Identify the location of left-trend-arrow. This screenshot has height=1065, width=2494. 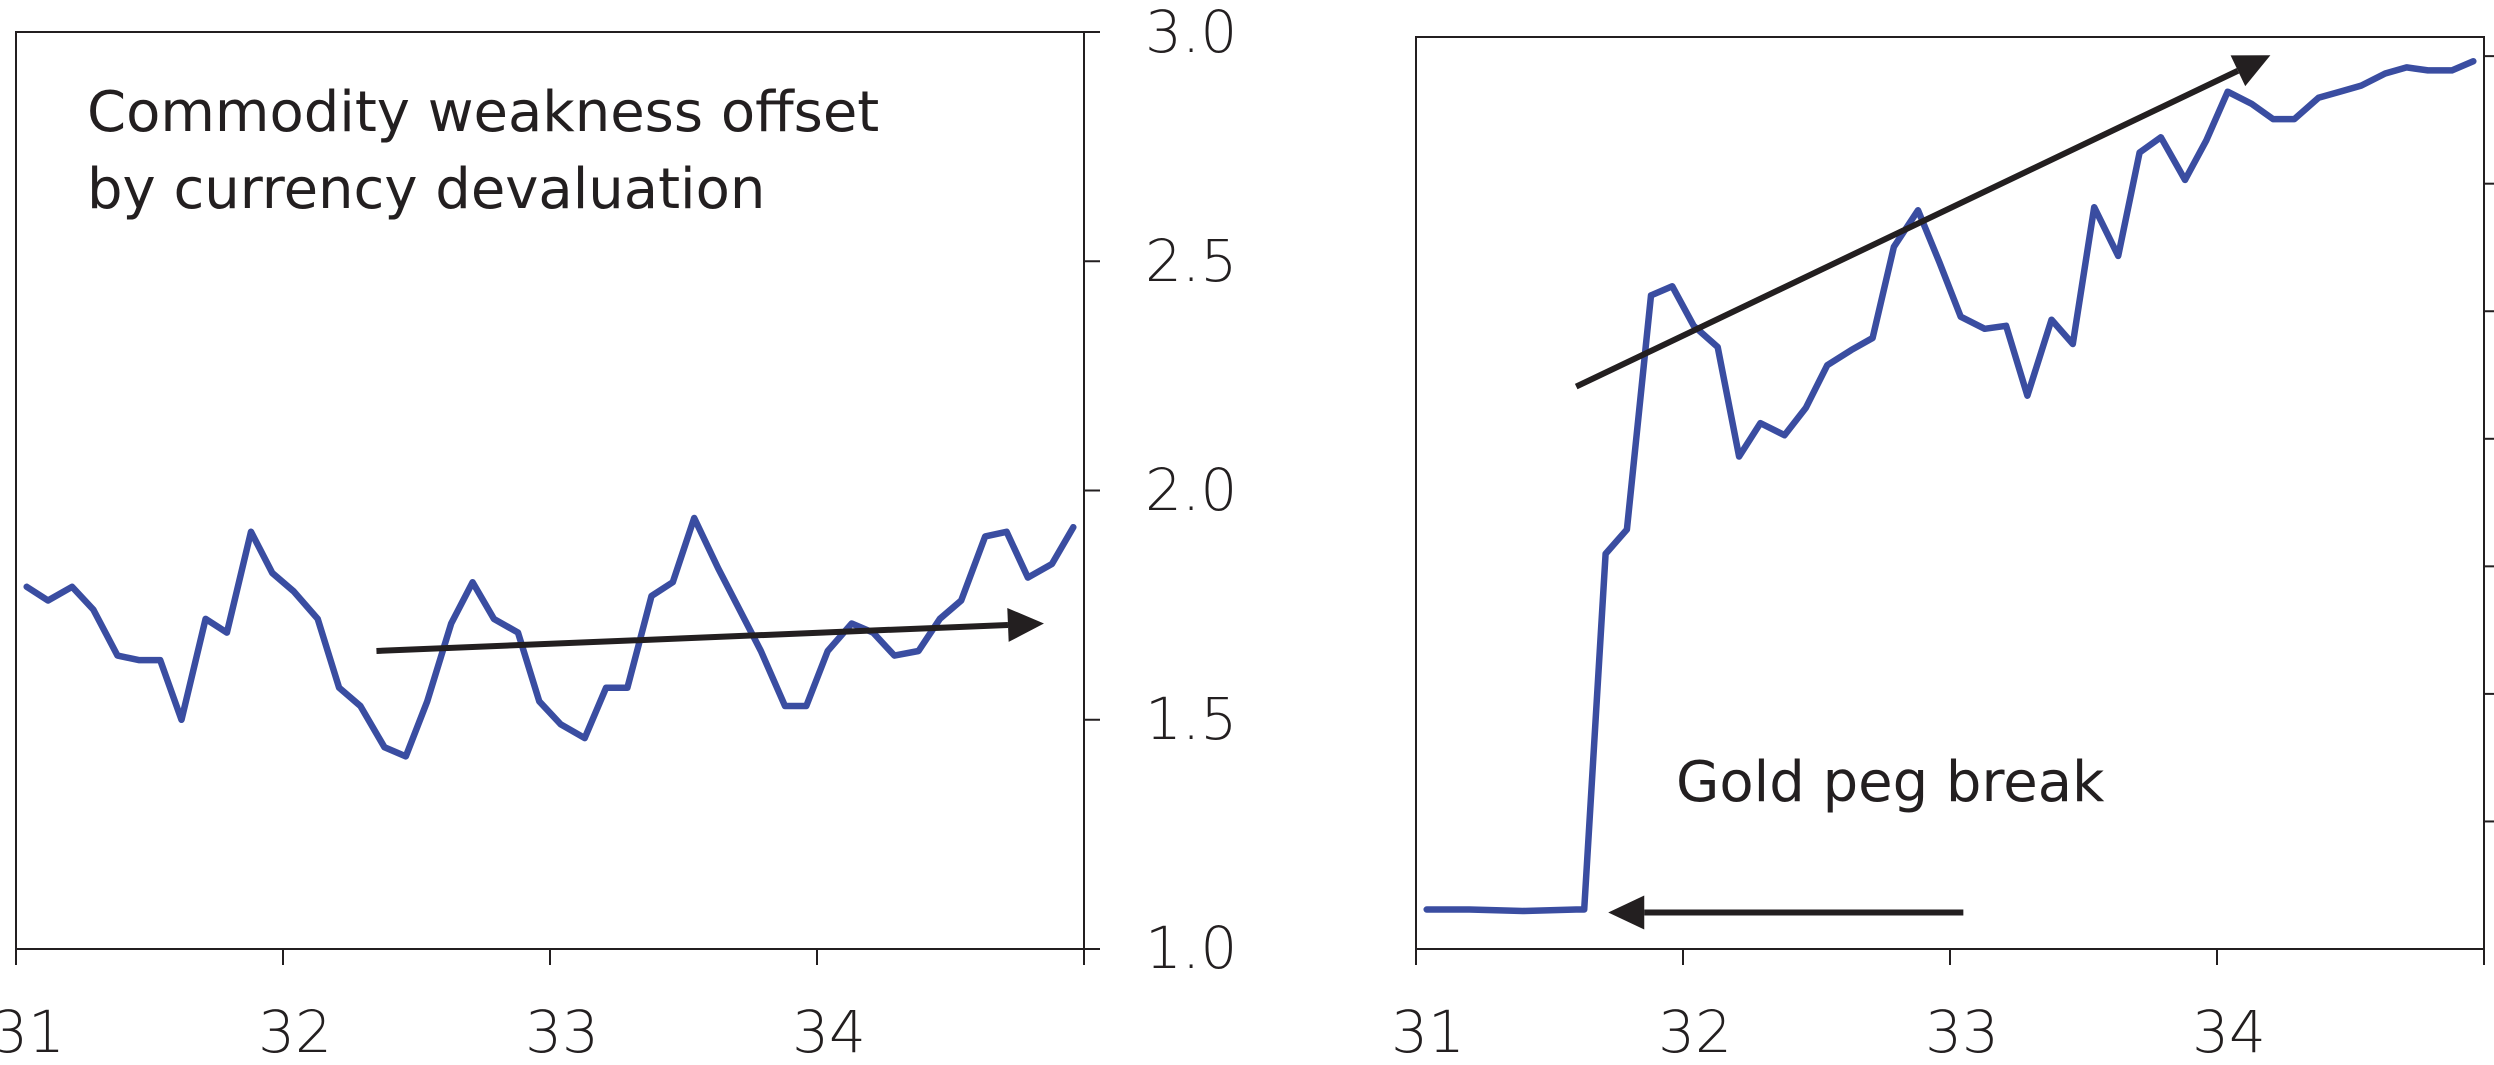
(710, 630).